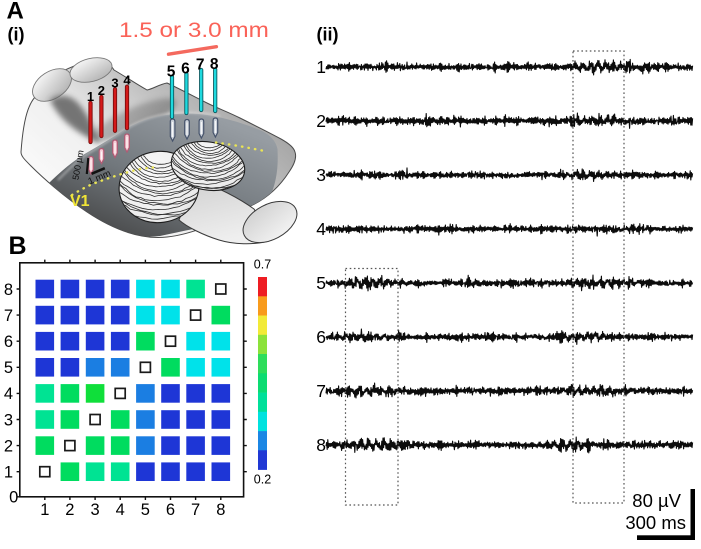 The width and height of the screenshot is (701, 549). What do you see at coordinates (16, 35) in the screenshot?
I see `svg-text: (i)` at bounding box center [16, 35].